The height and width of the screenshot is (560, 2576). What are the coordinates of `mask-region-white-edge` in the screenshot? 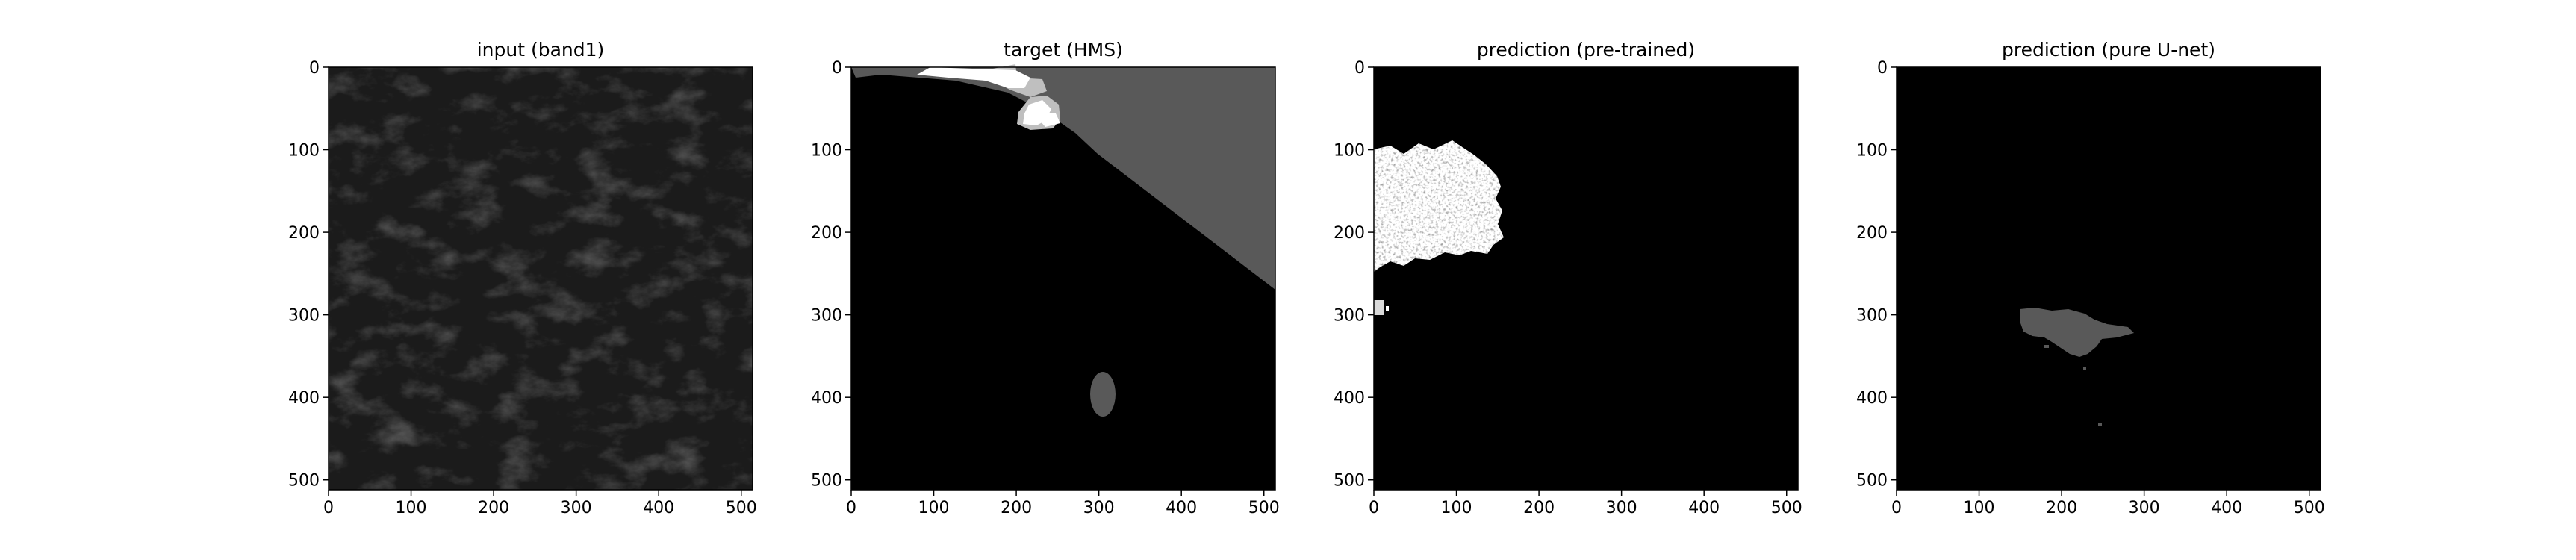 It's located at (1046, 119).